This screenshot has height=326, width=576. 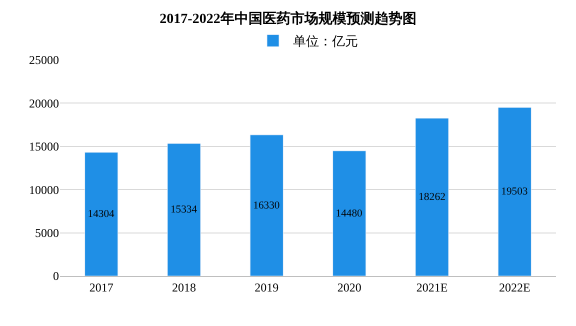 I want to click on data-label: 15334, so click(x=184, y=210).